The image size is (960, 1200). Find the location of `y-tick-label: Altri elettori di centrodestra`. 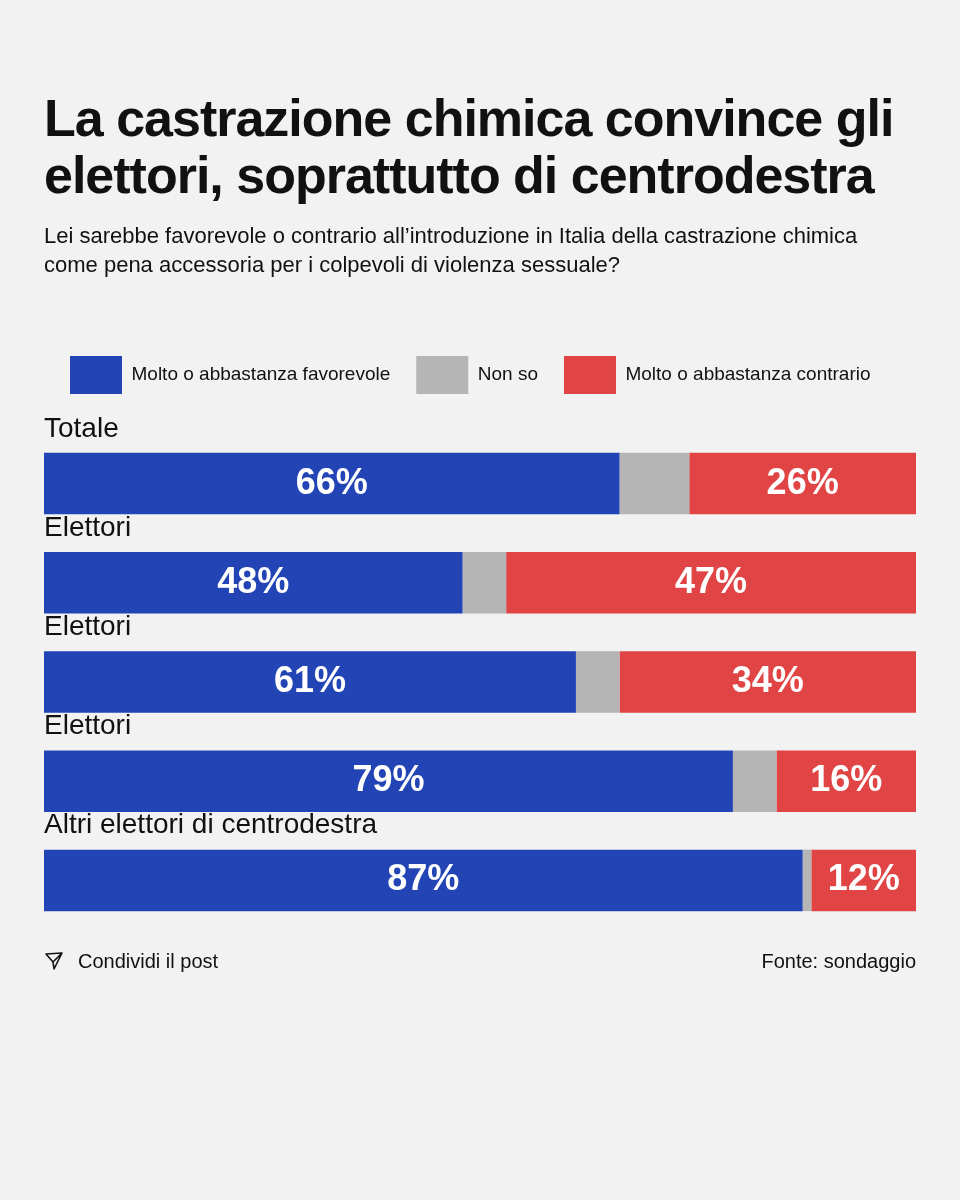

y-tick-label: Altri elettori di centrodestra is located at coordinates (211, 823).